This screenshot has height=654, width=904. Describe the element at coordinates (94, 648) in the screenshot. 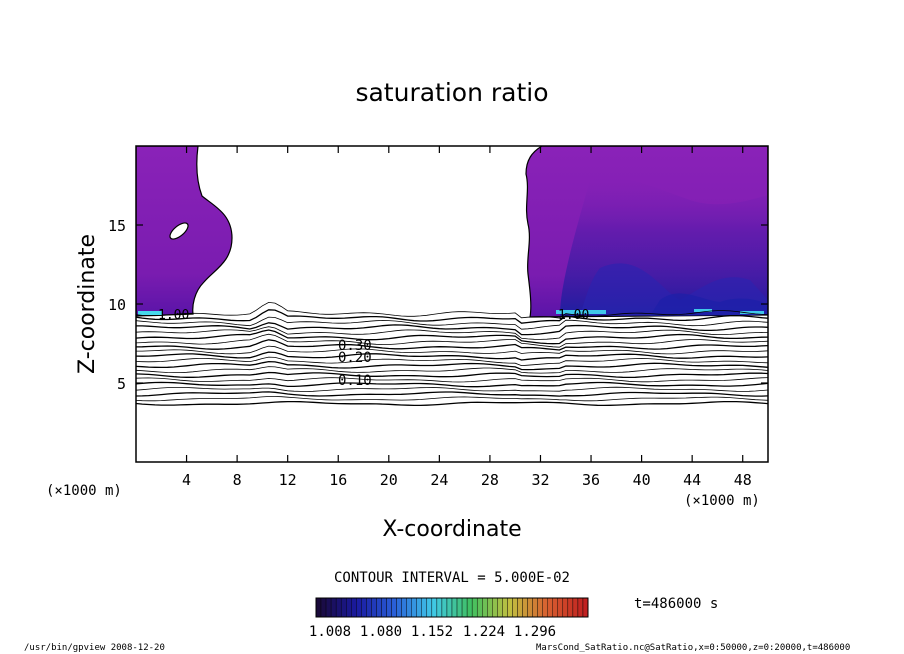

I see `footer-left: /usr/bin/gpview 2008-12-20` at that location.